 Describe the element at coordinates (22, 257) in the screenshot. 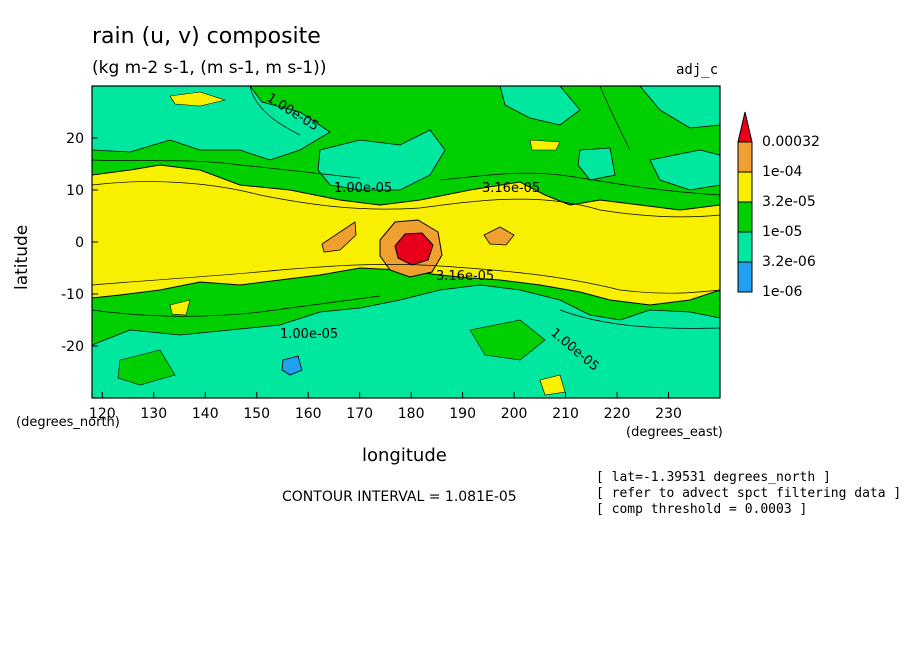

I see `y-axis-label: latitude` at that location.